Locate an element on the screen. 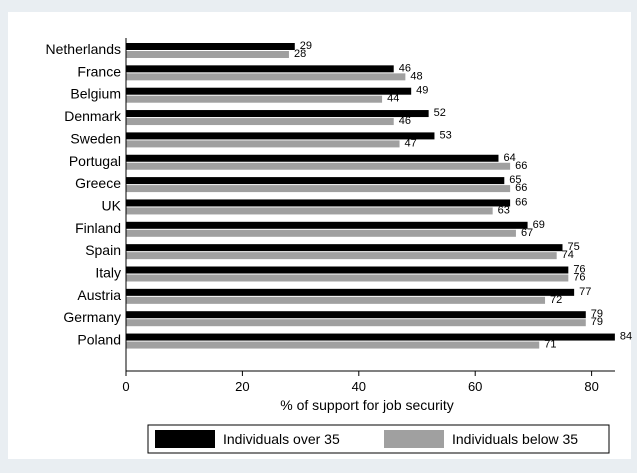 This screenshot has width=637, height=473. category-label-poland: Poland is located at coordinates (99, 340).